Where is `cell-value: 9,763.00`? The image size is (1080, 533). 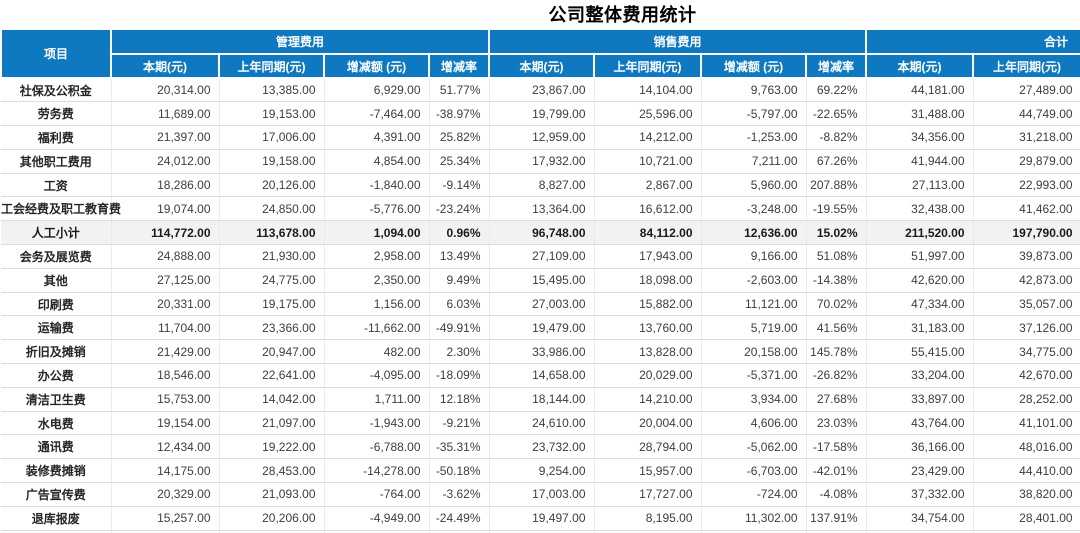
cell-value: 9,763.00 is located at coordinates (754, 90).